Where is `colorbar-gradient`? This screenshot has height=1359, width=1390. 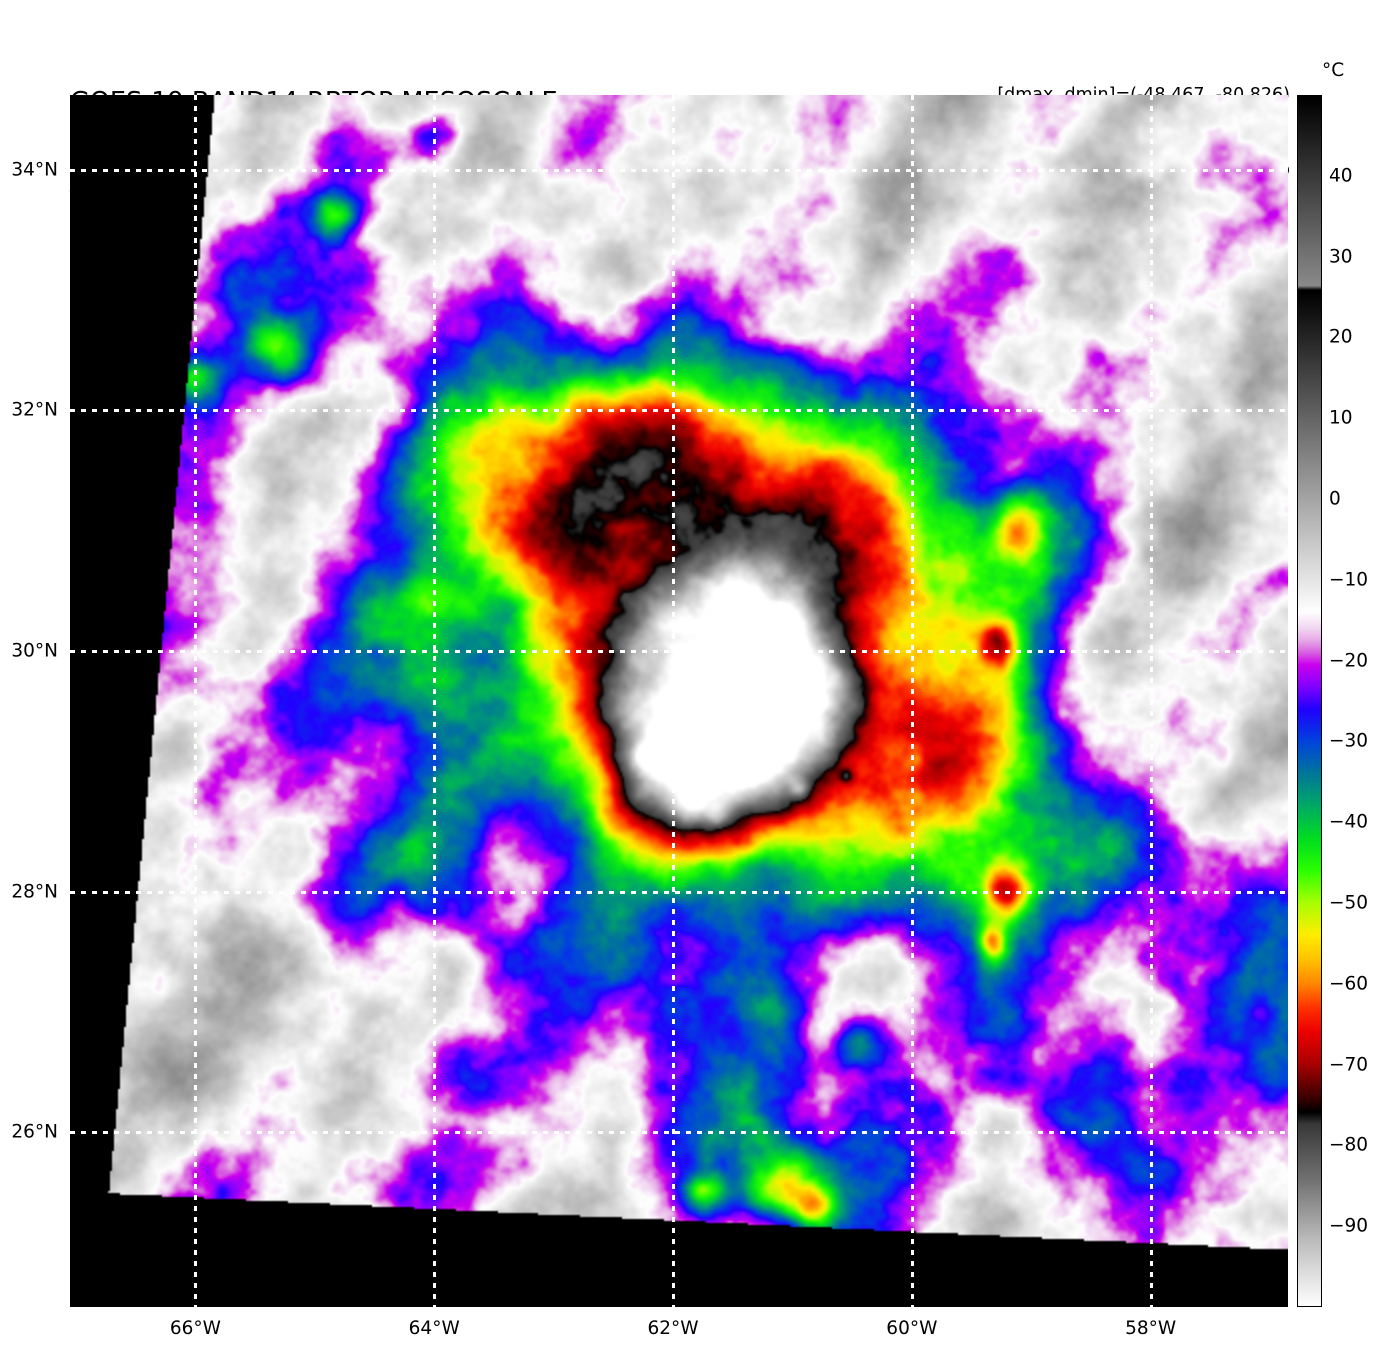 colorbar-gradient is located at coordinates (1309, 701).